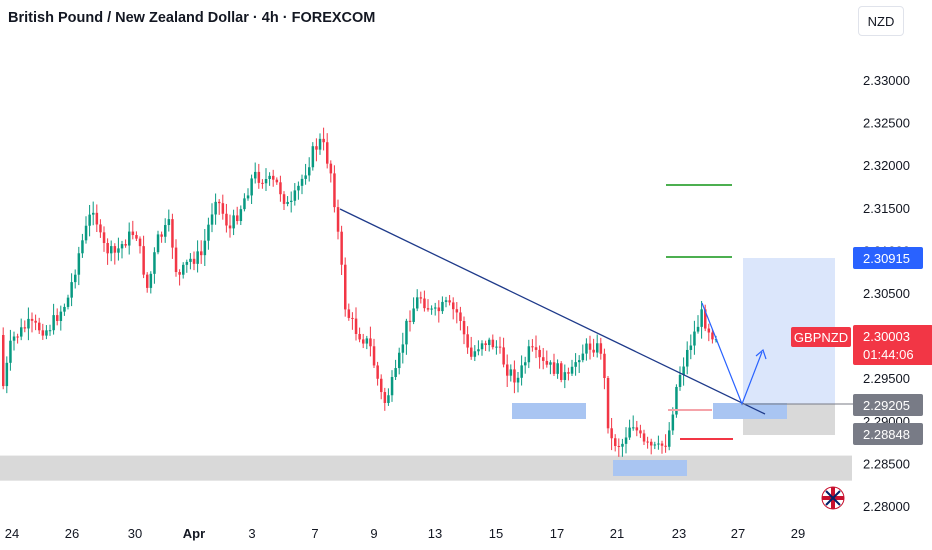 The width and height of the screenshot is (932, 550). I want to click on price-tick-label: 2.29500, so click(886, 378).